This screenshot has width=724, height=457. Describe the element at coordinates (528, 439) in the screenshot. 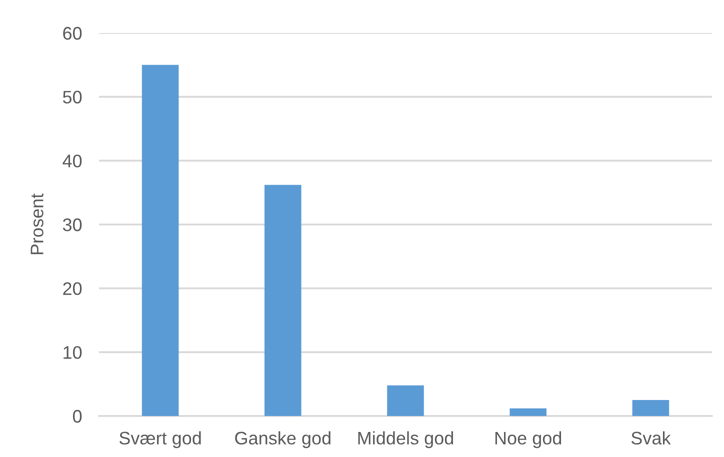

I see `x-tick-label: Noe god` at that location.